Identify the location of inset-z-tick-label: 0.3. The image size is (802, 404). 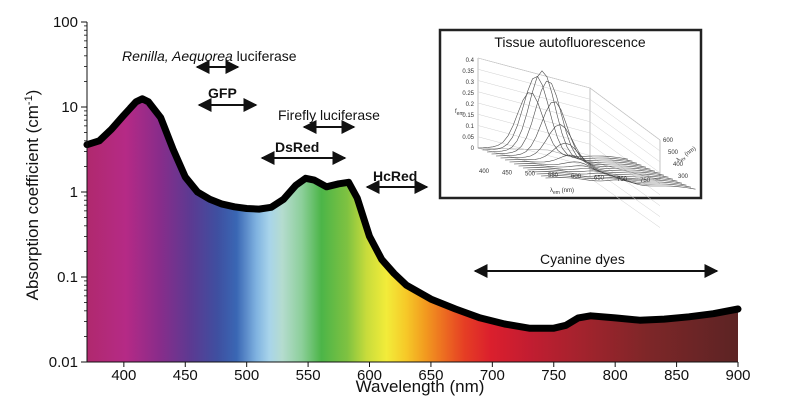
(470, 83).